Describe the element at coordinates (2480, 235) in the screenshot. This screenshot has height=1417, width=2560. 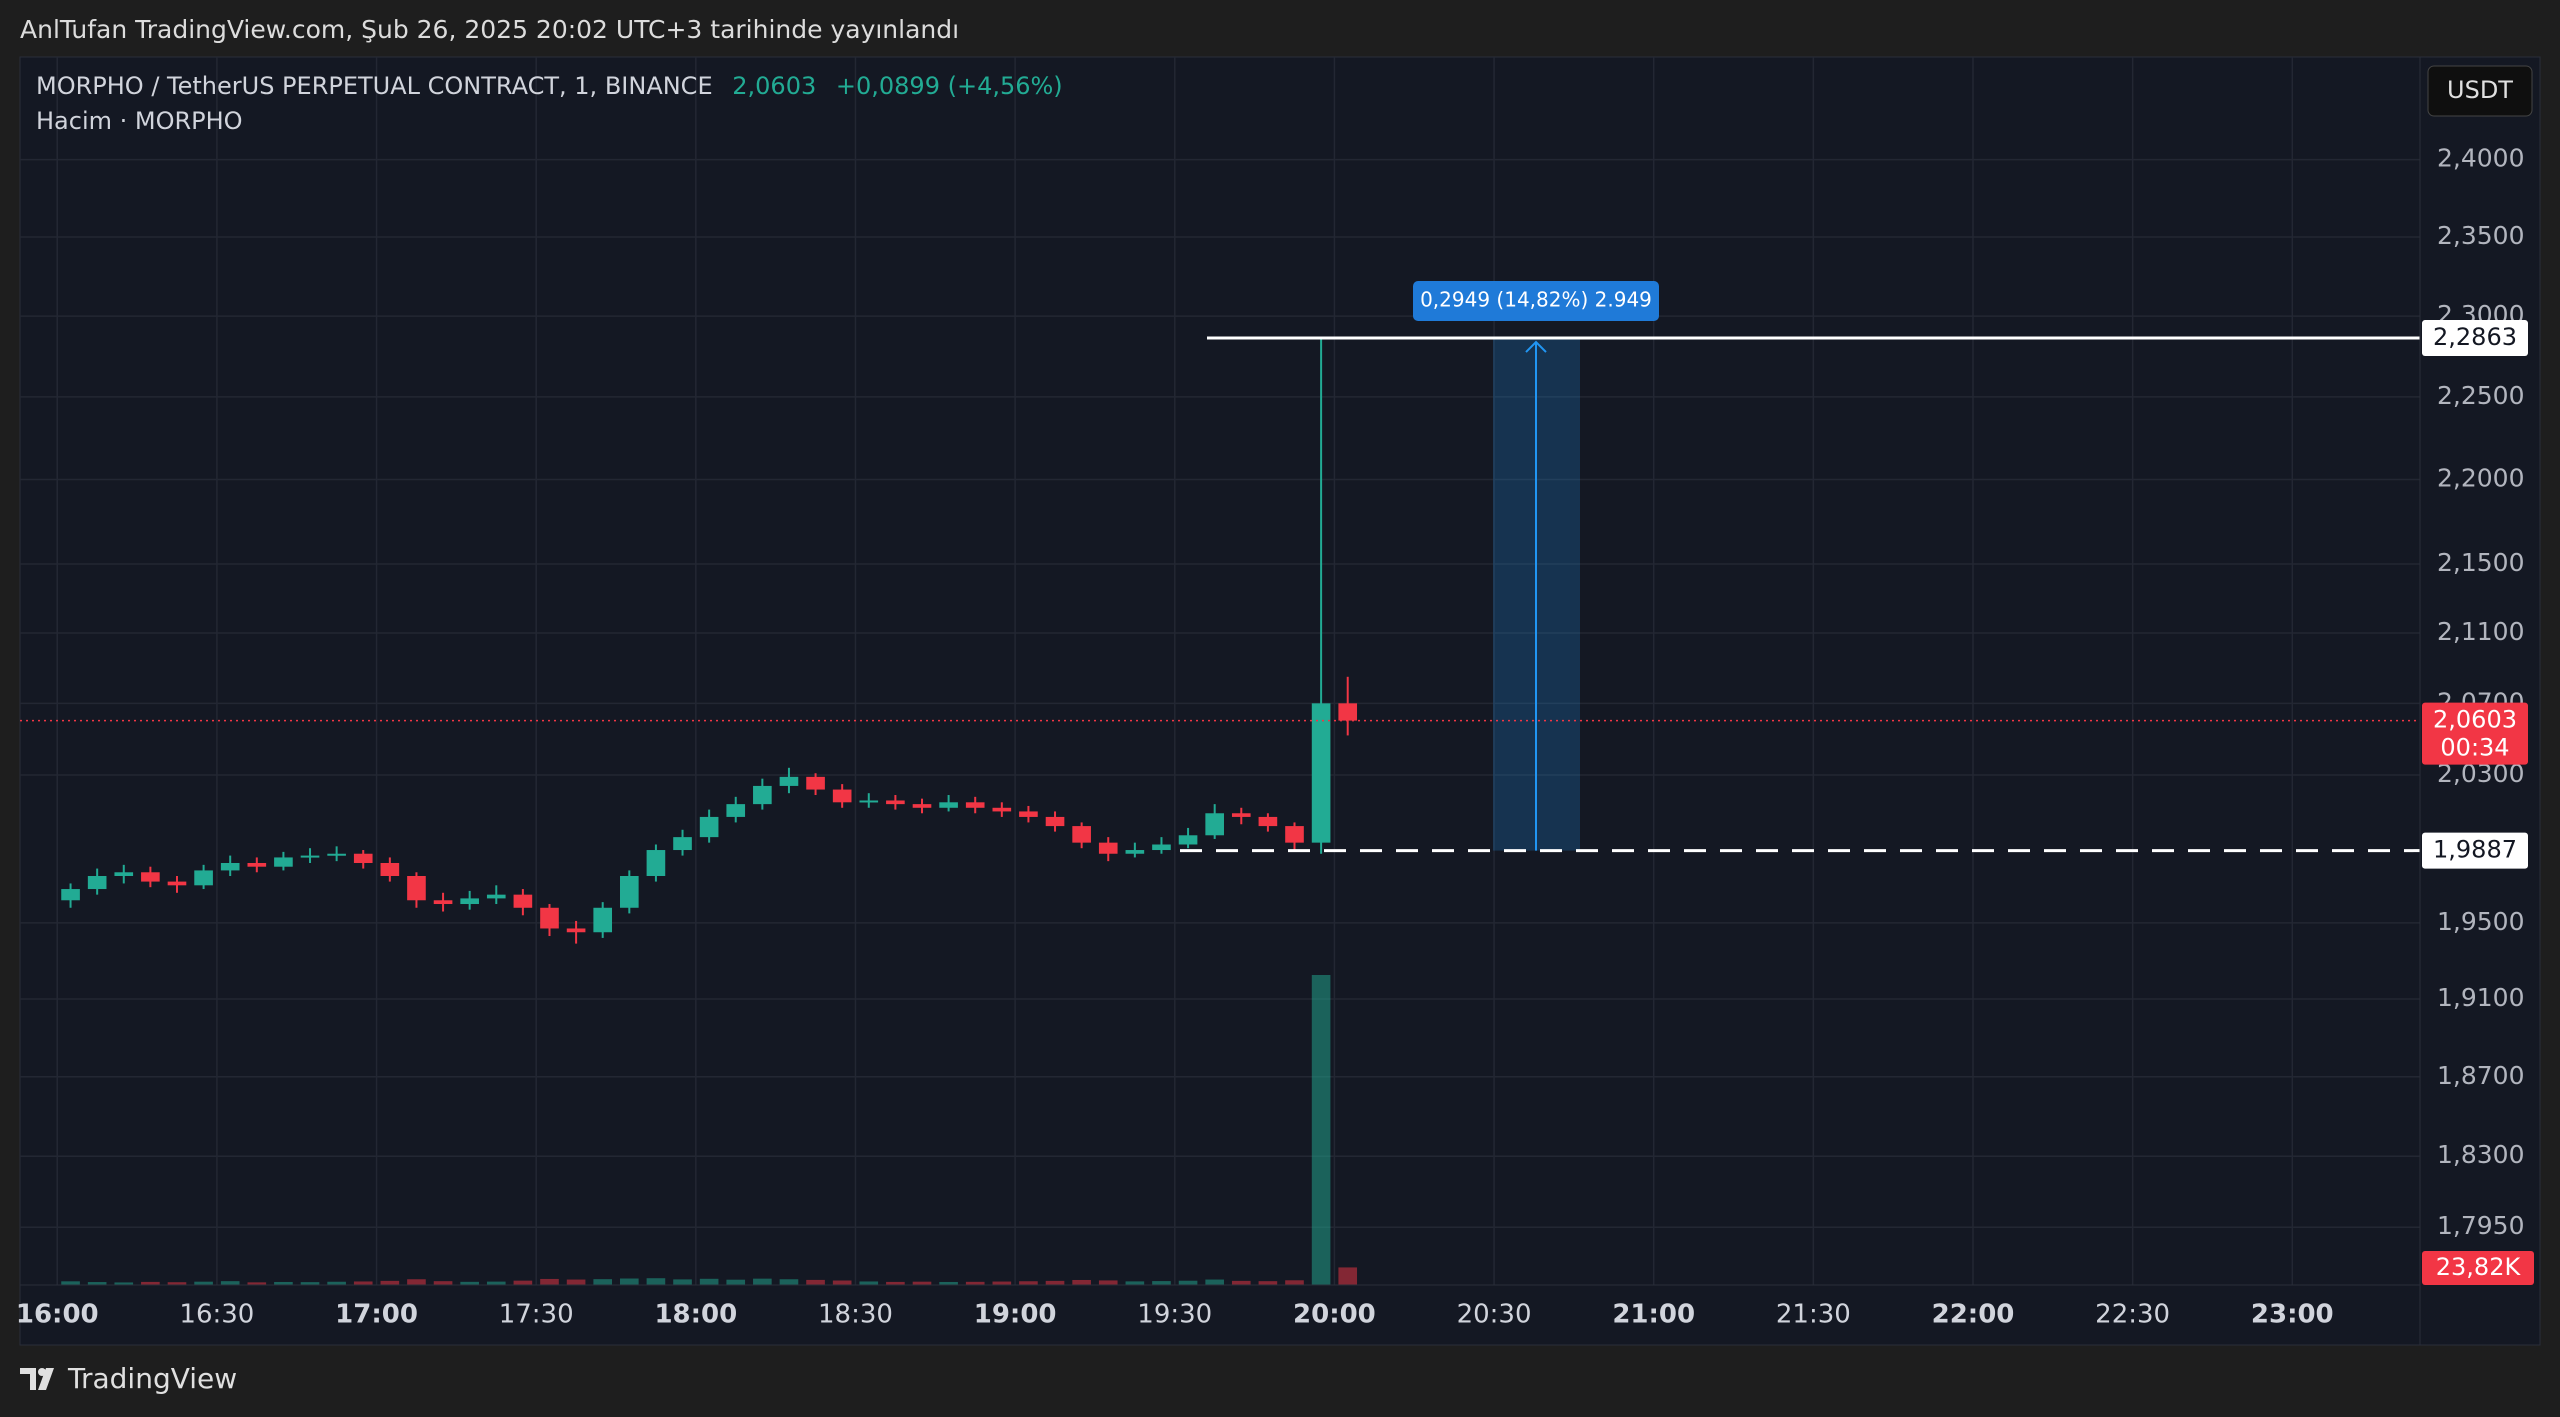
I see `y-tick-label: 2,3500` at that location.